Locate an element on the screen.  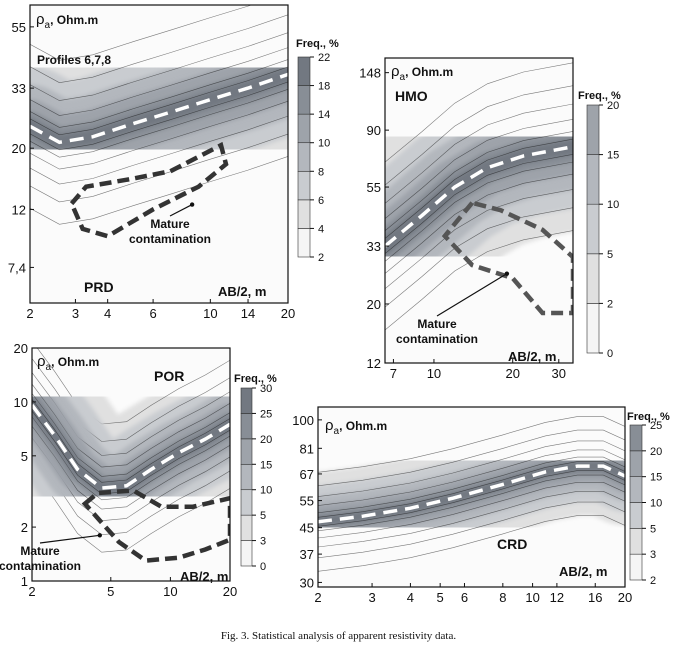
annotation-por: contamination is located at coordinates (40, 566).